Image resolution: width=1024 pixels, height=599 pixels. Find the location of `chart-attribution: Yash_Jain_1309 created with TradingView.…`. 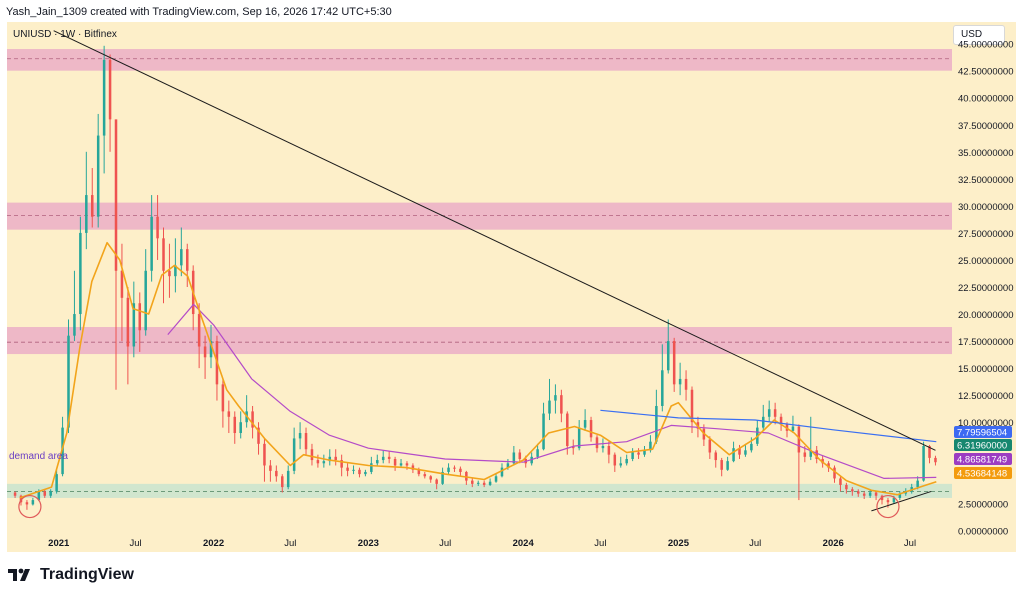

chart-attribution: Yash_Jain_1309 created with TradingView.… is located at coordinates (199, 12).